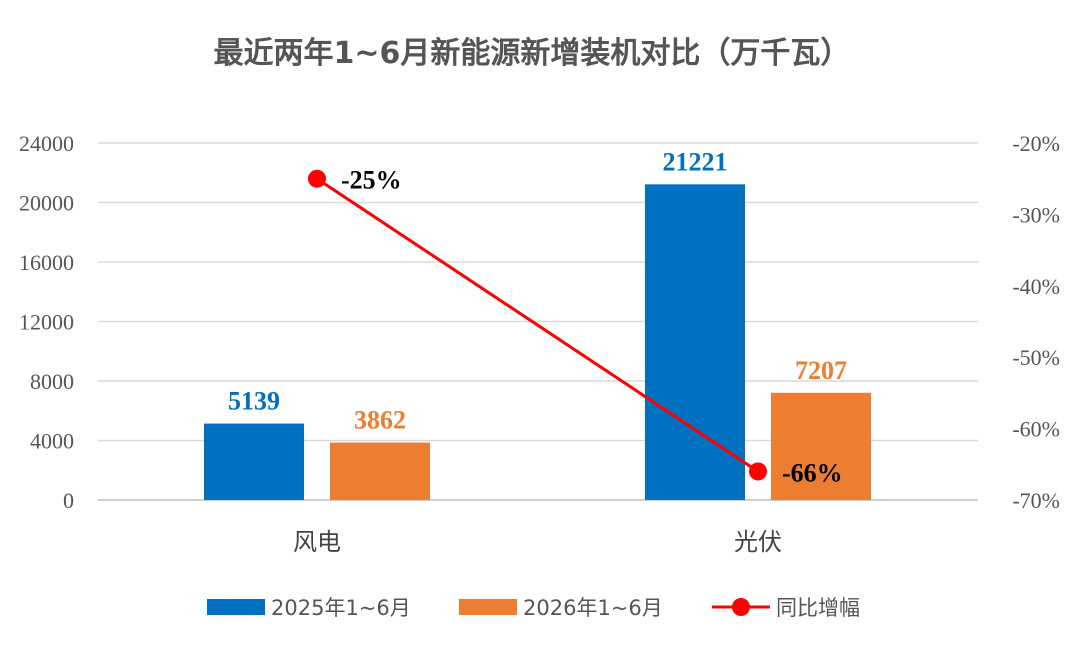 The width and height of the screenshot is (1080, 648). Describe the element at coordinates (46, 203) in the screenshot. I see `left-tick-label: 20000` at that location.